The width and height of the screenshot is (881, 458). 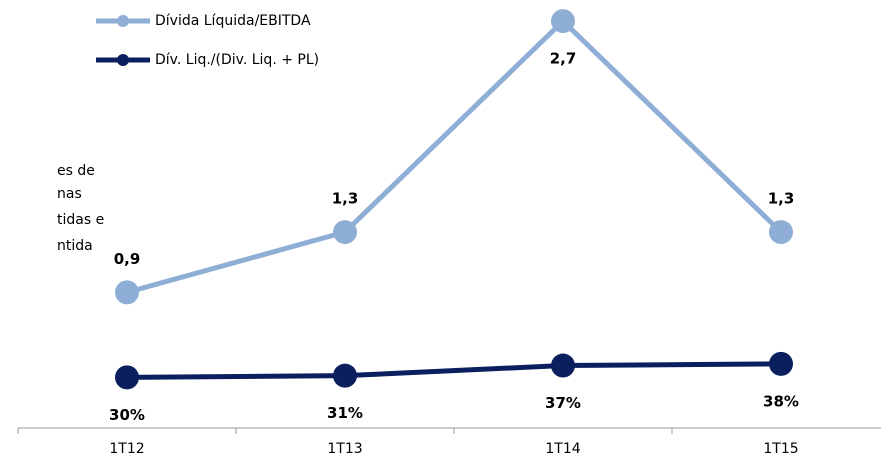 I want to click on annotation: nas, so click(x=69, y=194).